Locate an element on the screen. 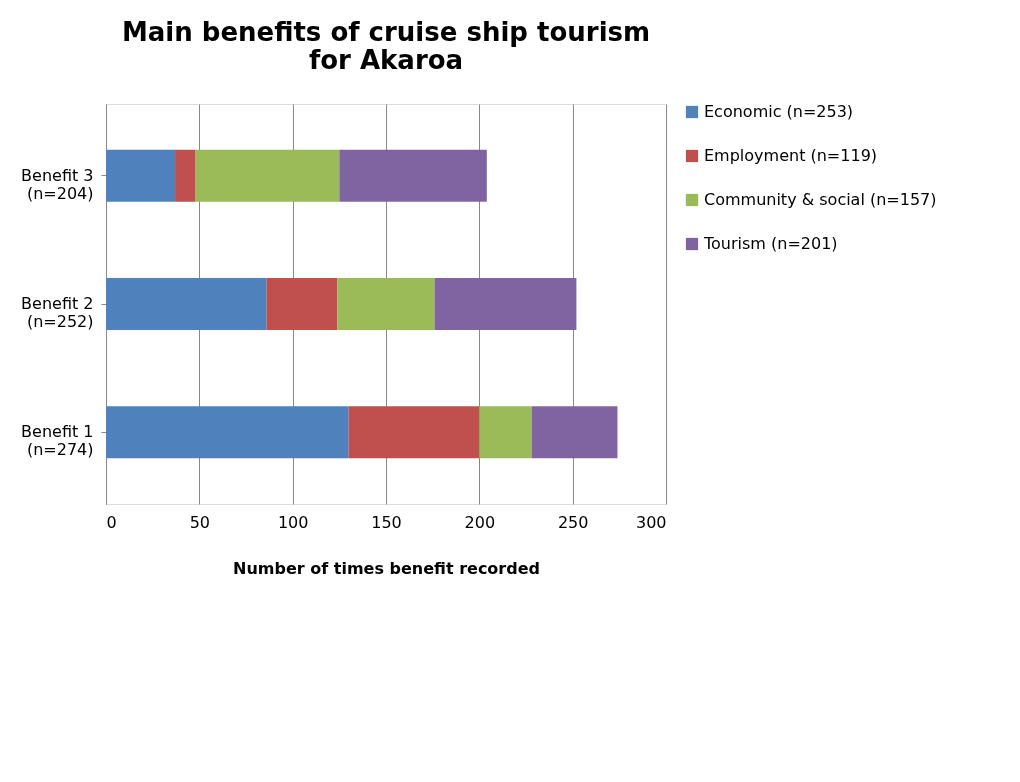 This screenshot has height=782, width=1020. x-tick-label: 250 is located at coordinates (573, 522).